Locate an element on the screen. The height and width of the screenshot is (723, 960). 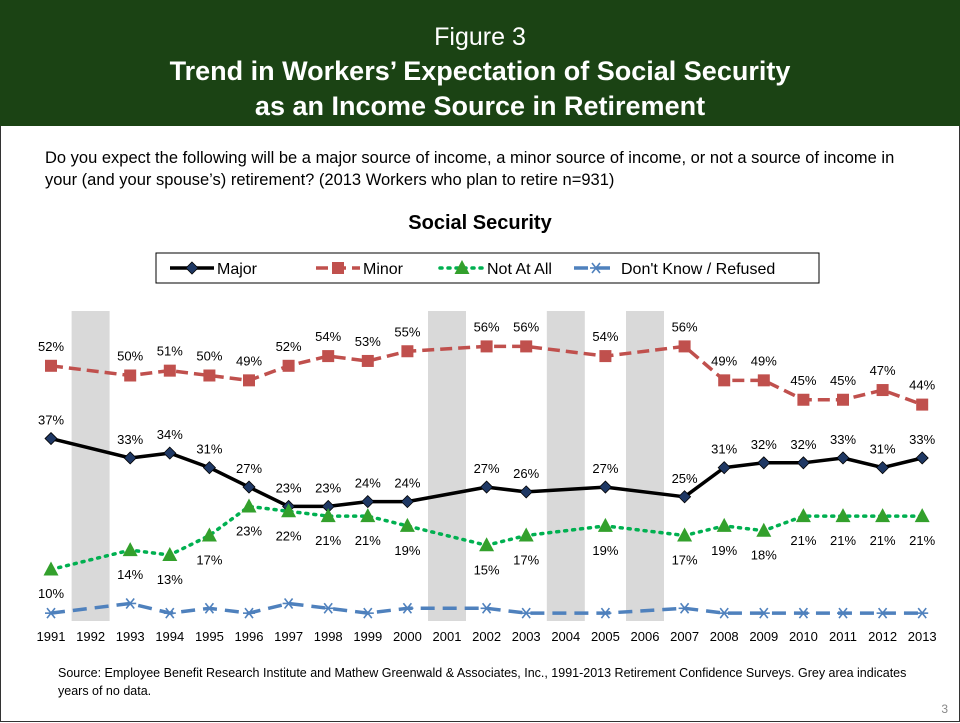
x-tick-2002: 2002 is located at coordinates (486, 636).